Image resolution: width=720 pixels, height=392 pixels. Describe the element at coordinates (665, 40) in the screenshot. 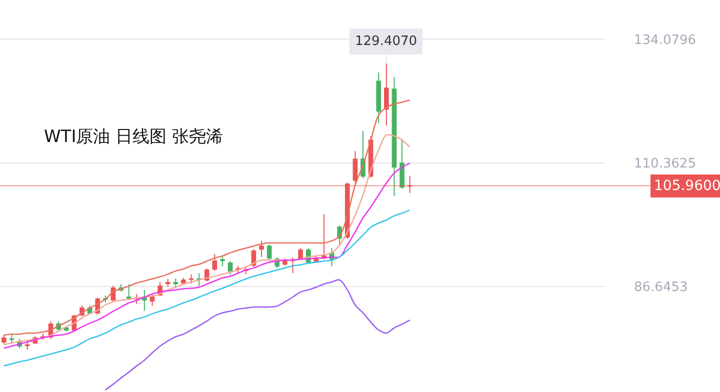

I see `y-tick-label: 134.0796` at that location.